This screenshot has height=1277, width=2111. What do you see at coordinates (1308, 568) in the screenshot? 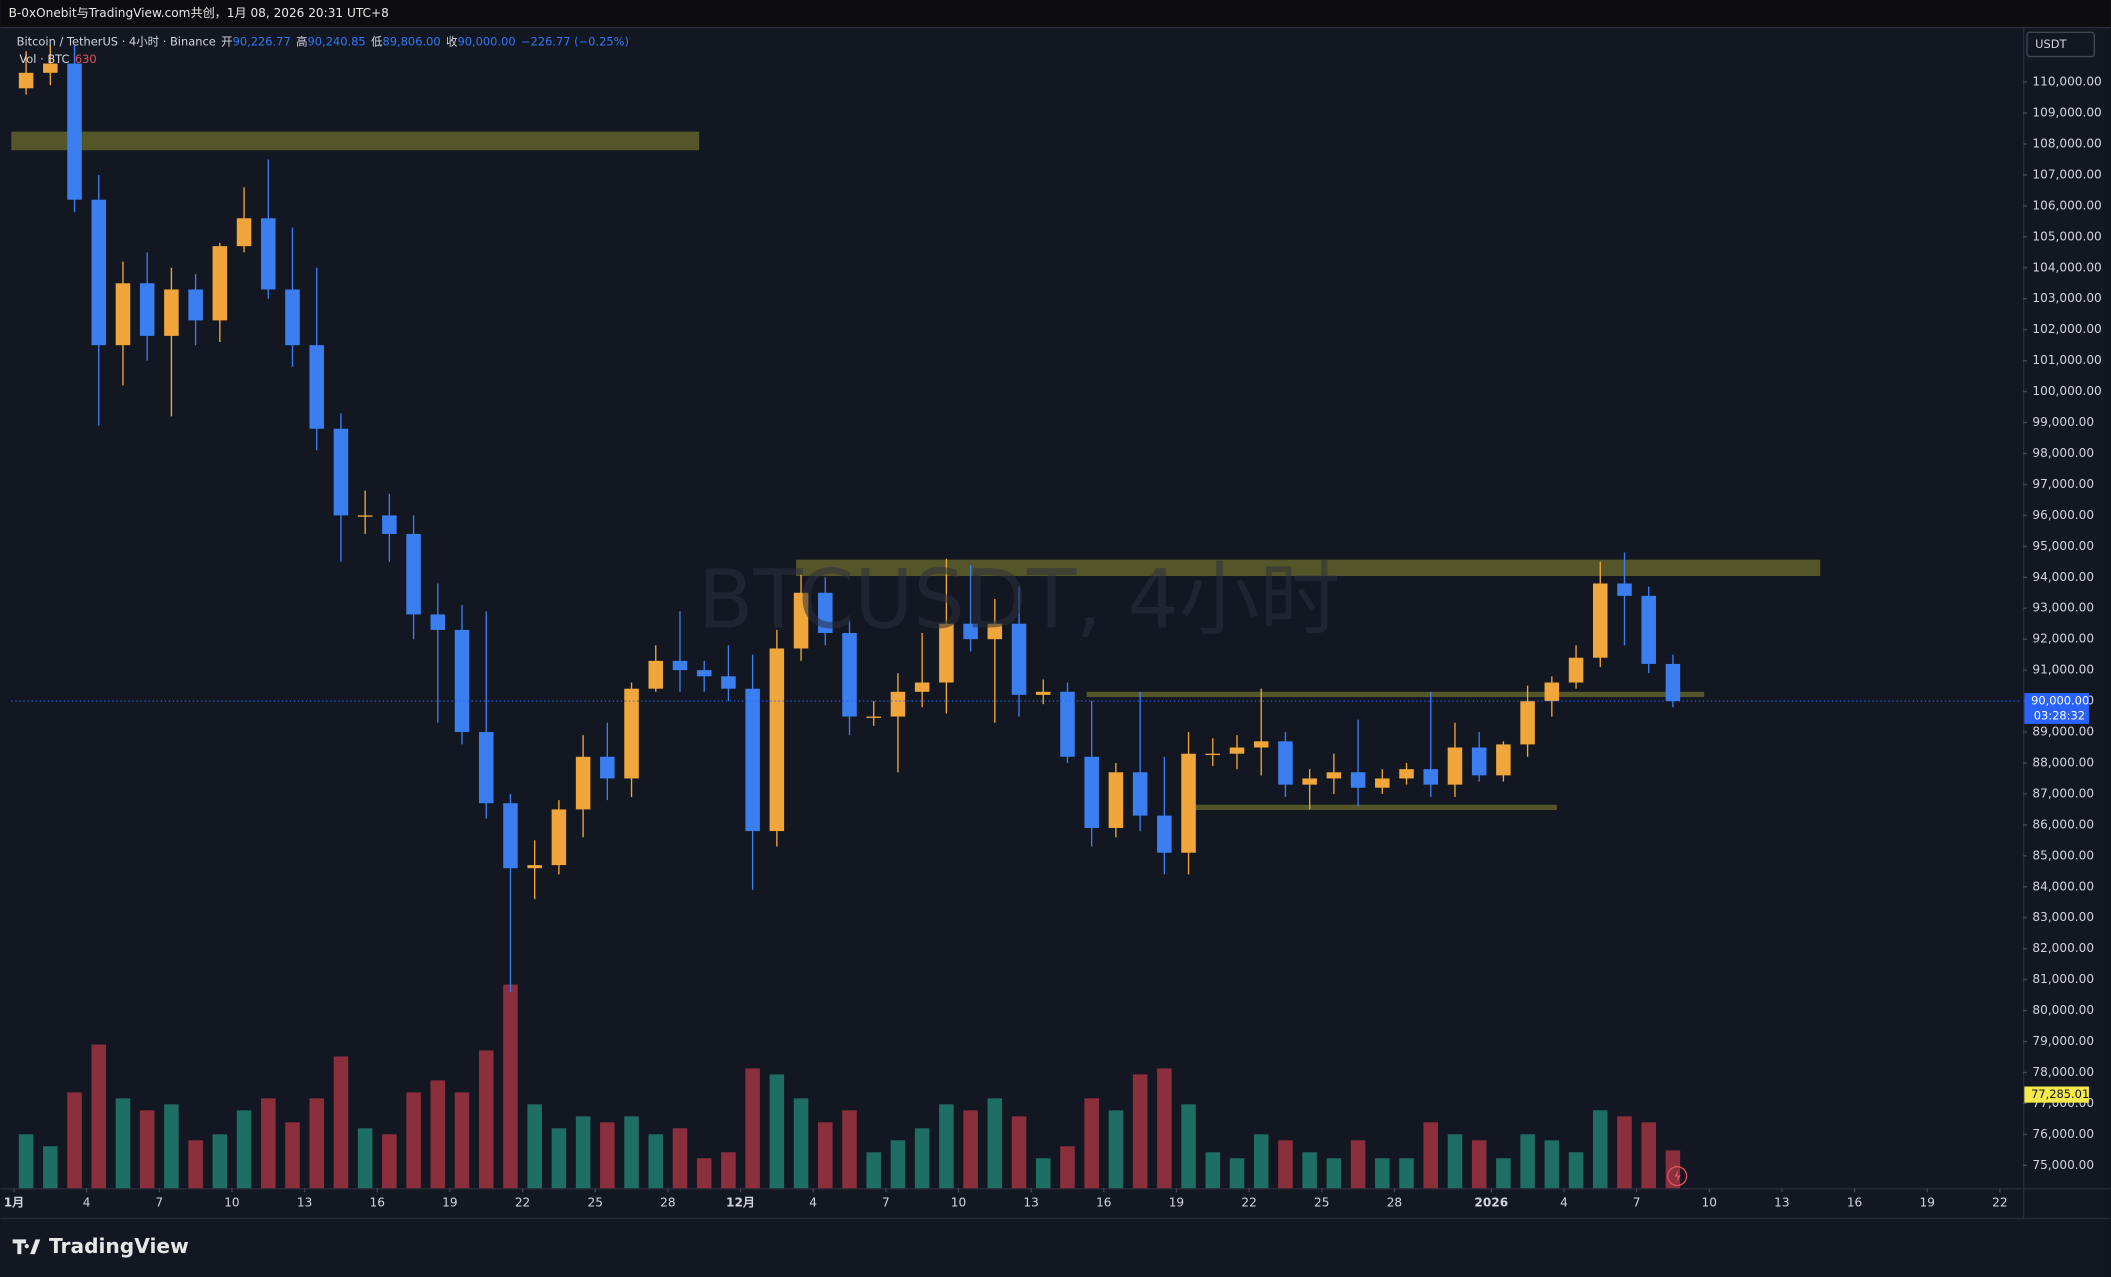
I see `zone` at bounding box center [1308, 568].